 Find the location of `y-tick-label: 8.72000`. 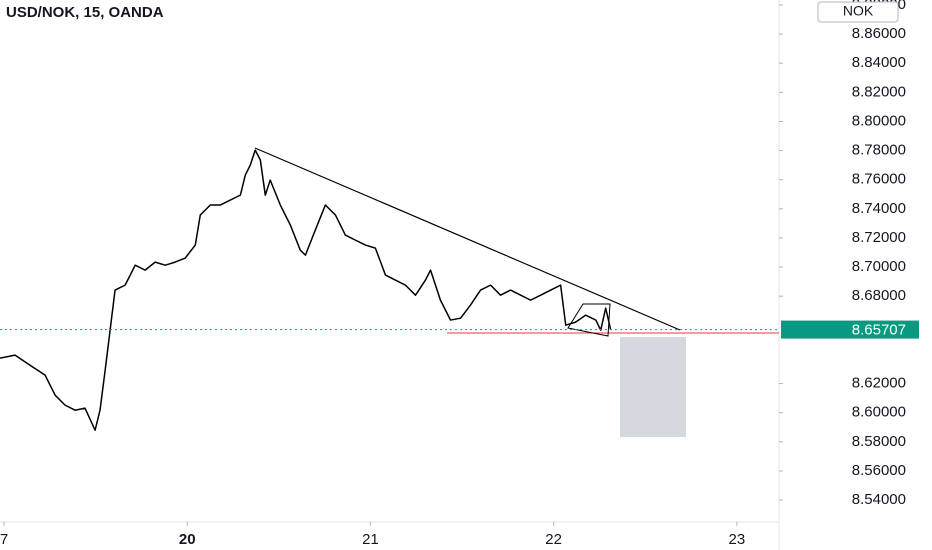

y-tick-label: 8.72000 is located at coordinates (879, 237).